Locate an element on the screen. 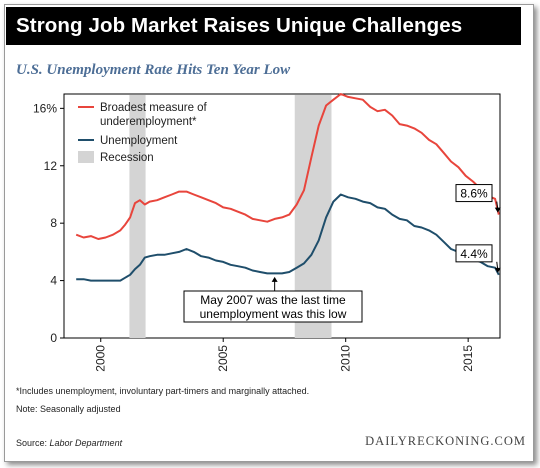 The height and width of the screenshot is (468, 540). legend-swatch-recession is located at coordinates (86, 157).